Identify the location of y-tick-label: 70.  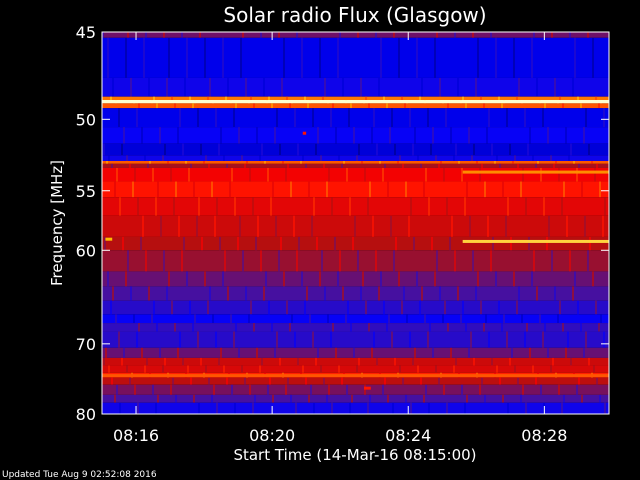
(86, 344).